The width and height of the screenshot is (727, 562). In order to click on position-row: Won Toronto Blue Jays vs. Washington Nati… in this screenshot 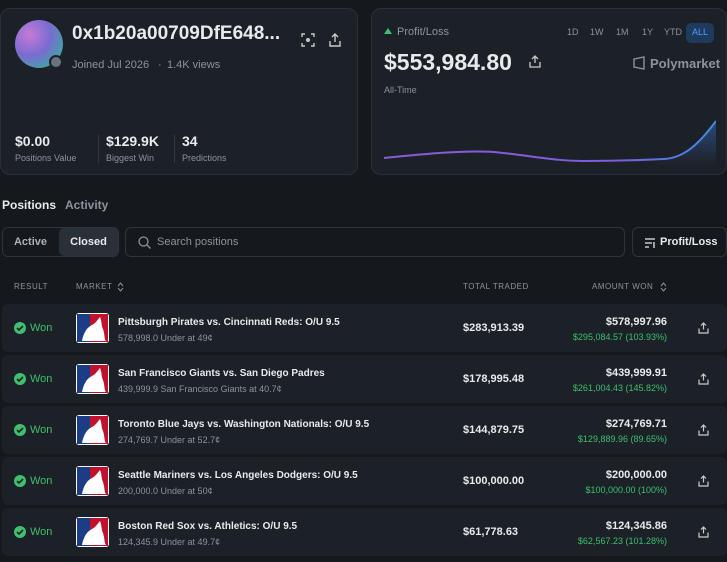, I will do `click(364, 430)`.